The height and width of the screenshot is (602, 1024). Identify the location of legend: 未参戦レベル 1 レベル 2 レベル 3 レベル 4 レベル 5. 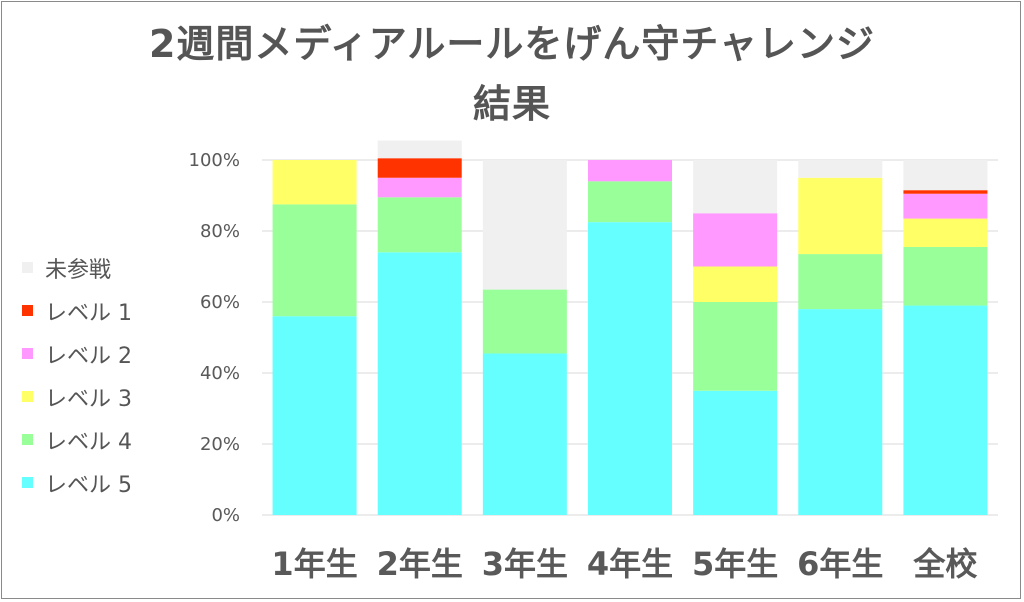
(97, 375).